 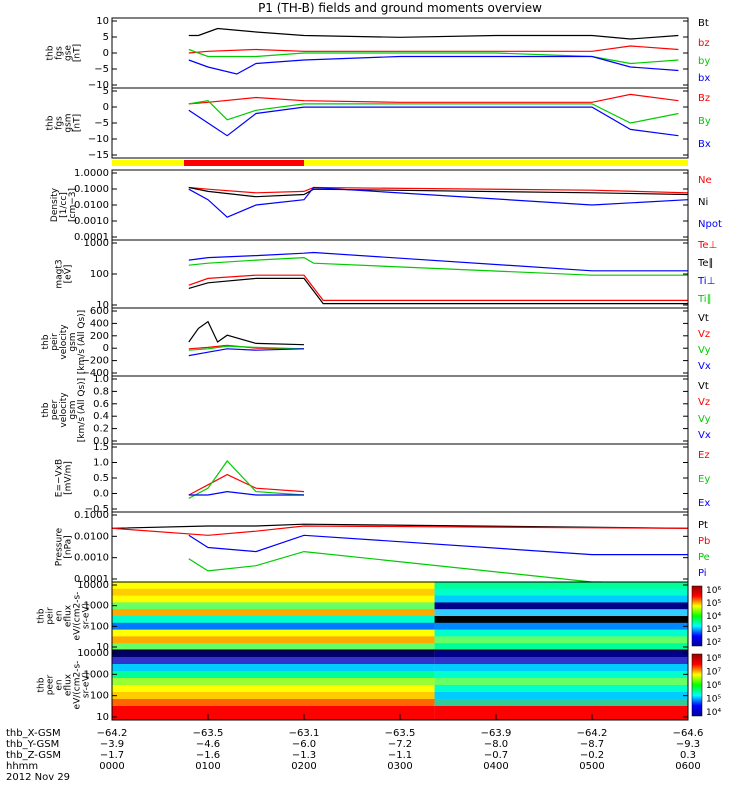 What do you see at coordinates (73, 341) in the screenshot?
I see `y-axis-label: gsm` at bounding box center [73, 341].